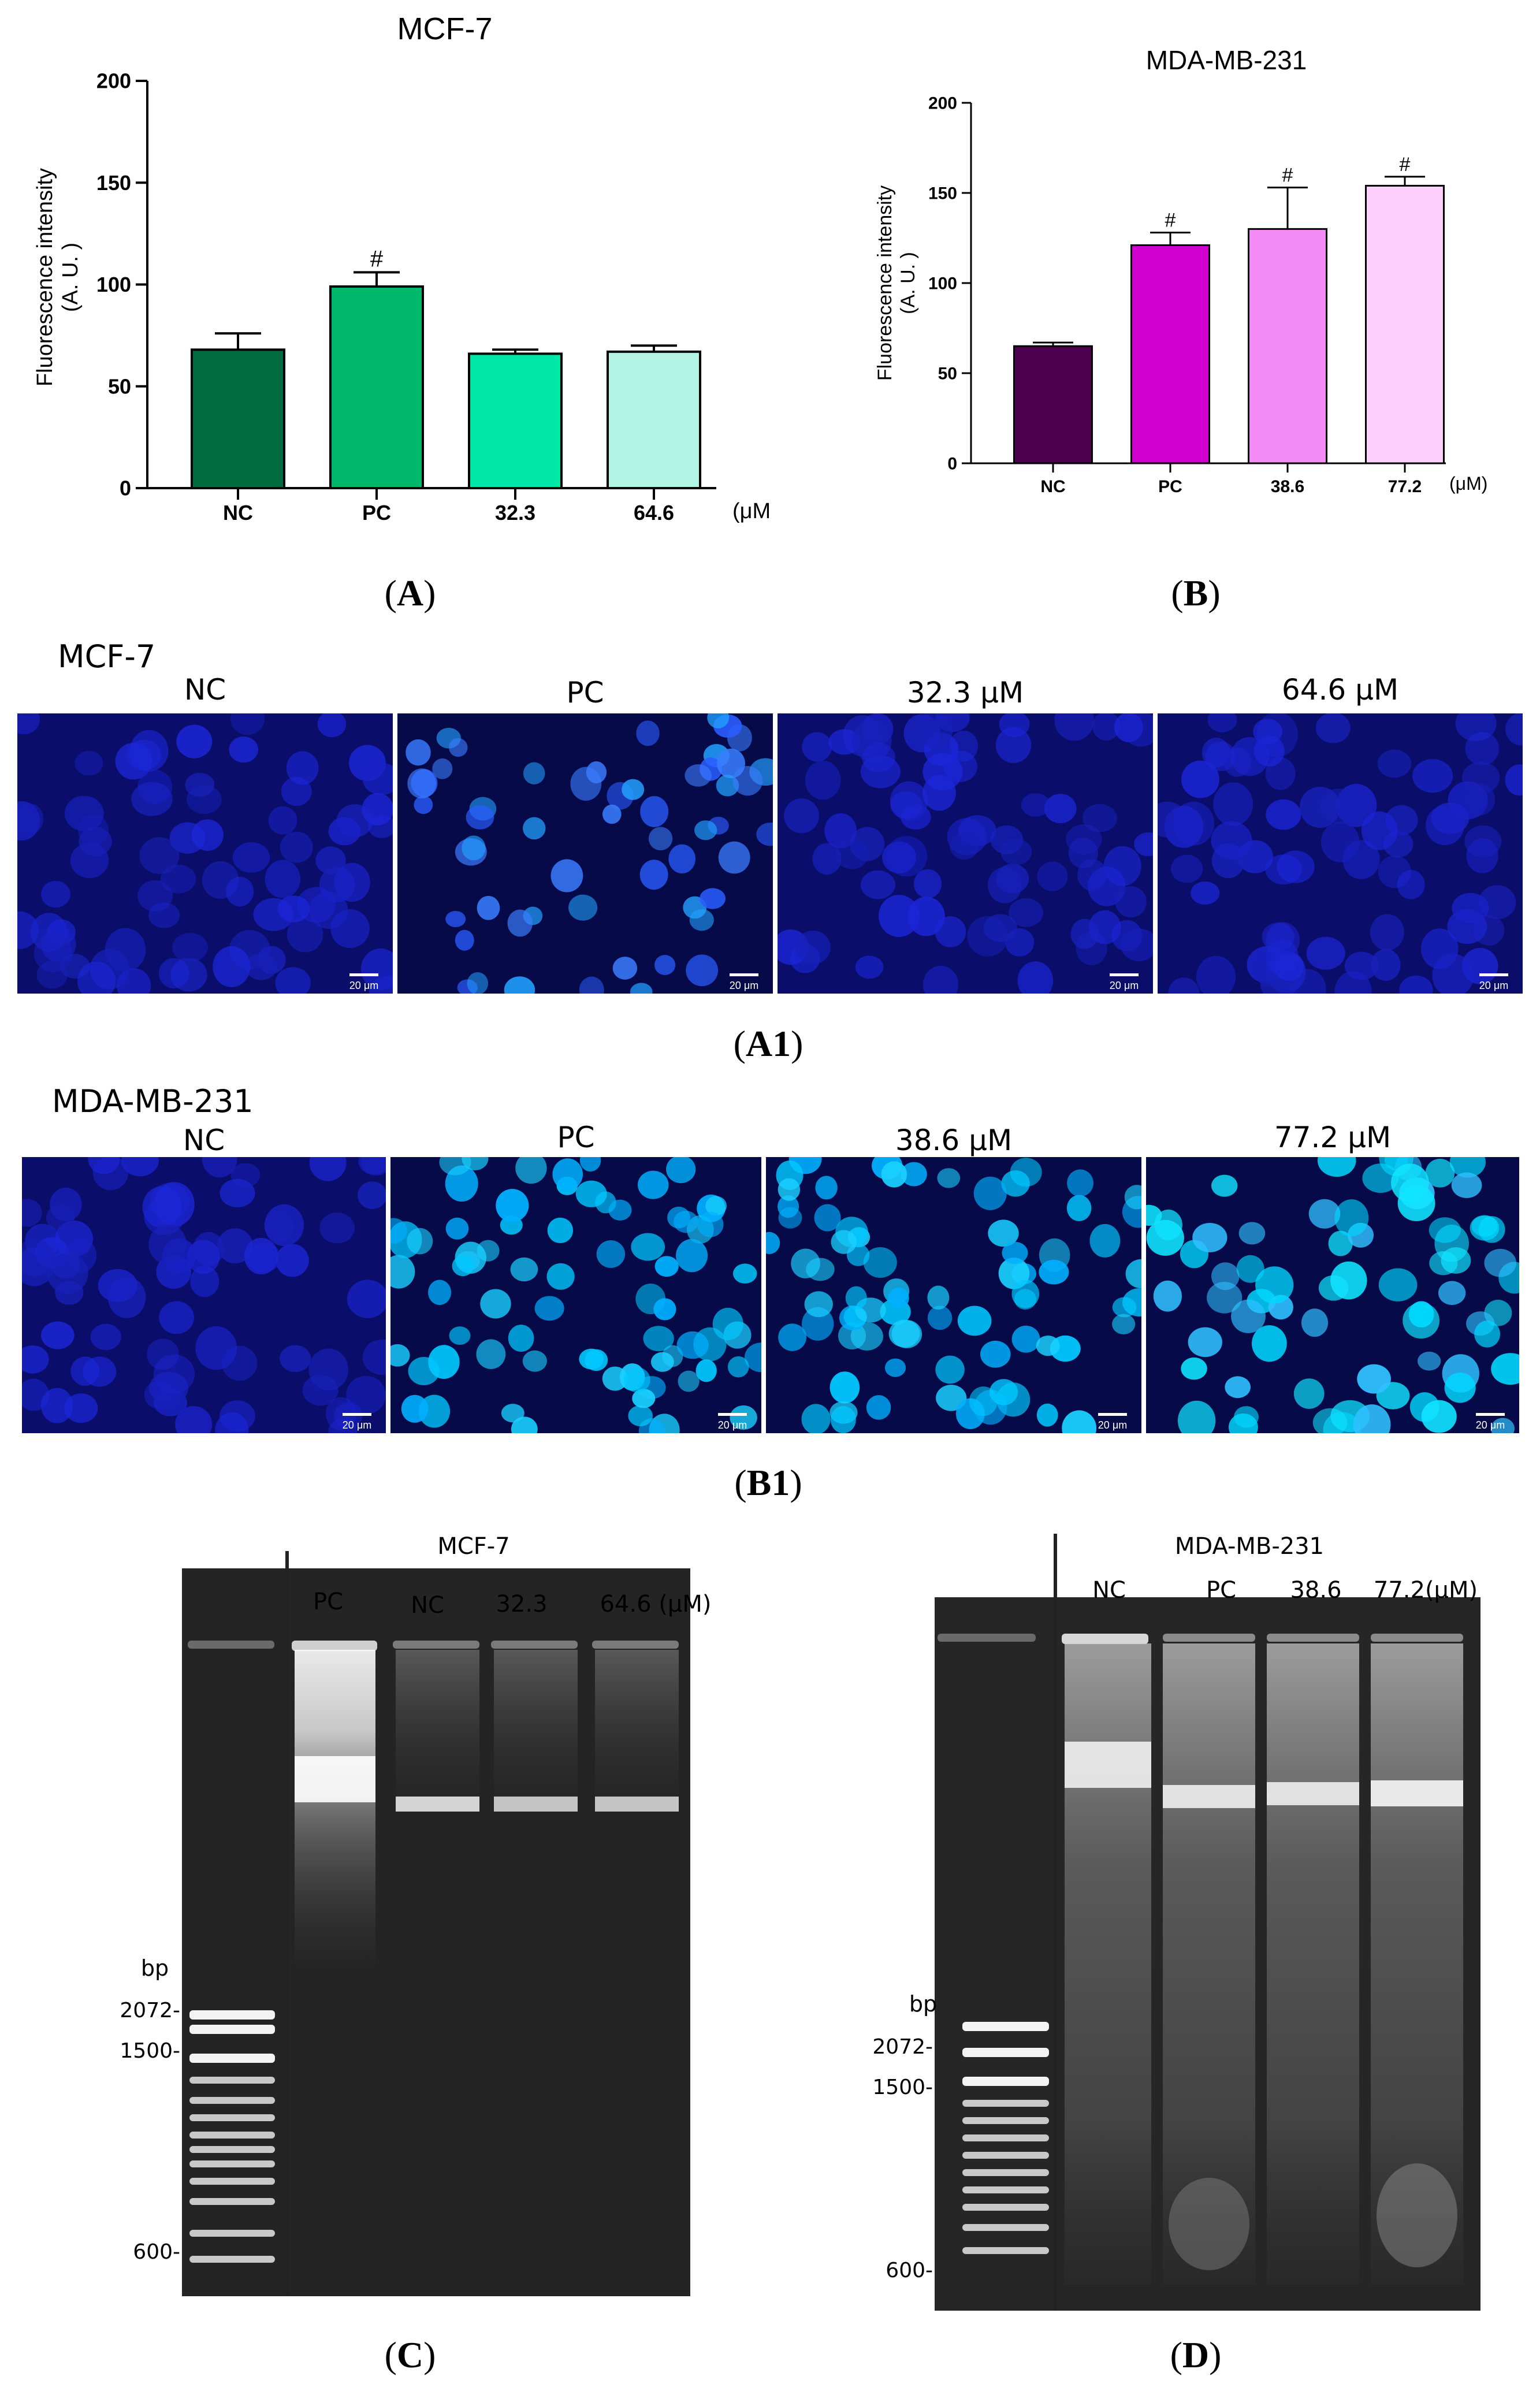 The height and width of the screenshot is (2395, 1540). Describe the element at coordinates (204, 1140) in the screenshot. I see `micro-panel-title: NC` at that location.